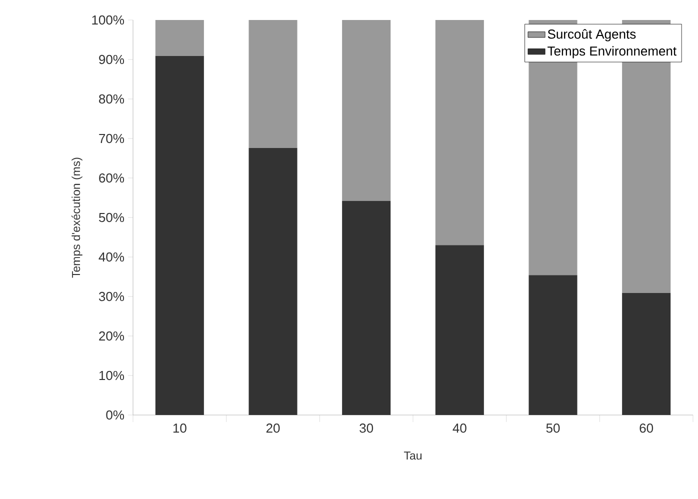 Image resolution: width=698 pixels, height=499 pixels. I want to click on y-tick-label: 100%, so click(108, 20).